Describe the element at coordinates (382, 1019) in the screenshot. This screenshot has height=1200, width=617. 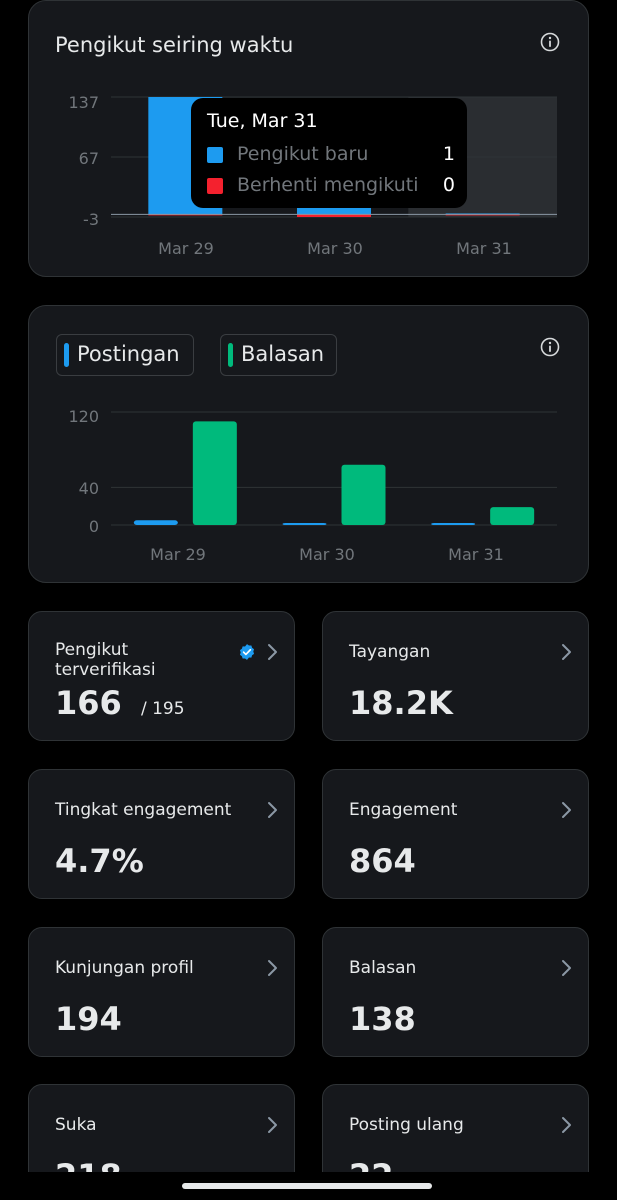
I see `stat-value: 138` at that location.